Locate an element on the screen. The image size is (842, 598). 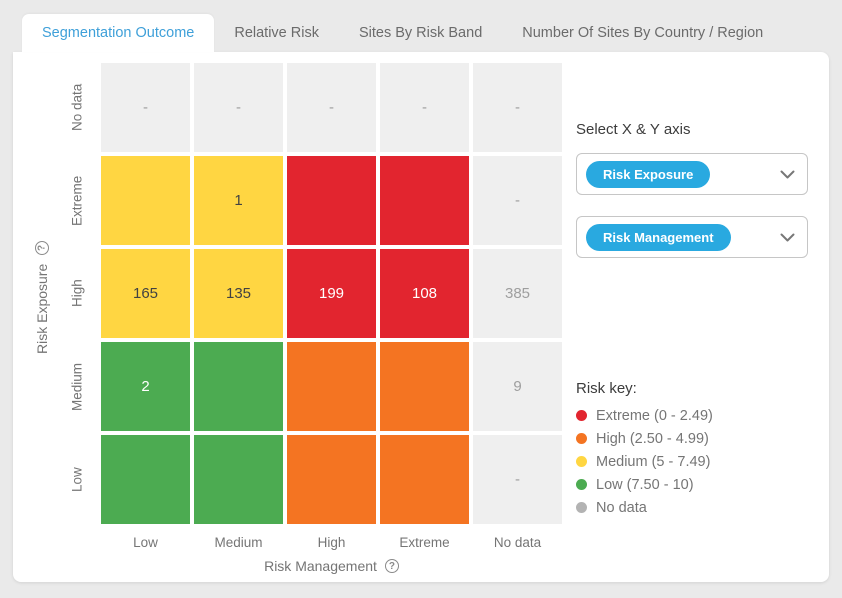
heatmap-cell-3-0: 2 is located at coordinates (145, 386).